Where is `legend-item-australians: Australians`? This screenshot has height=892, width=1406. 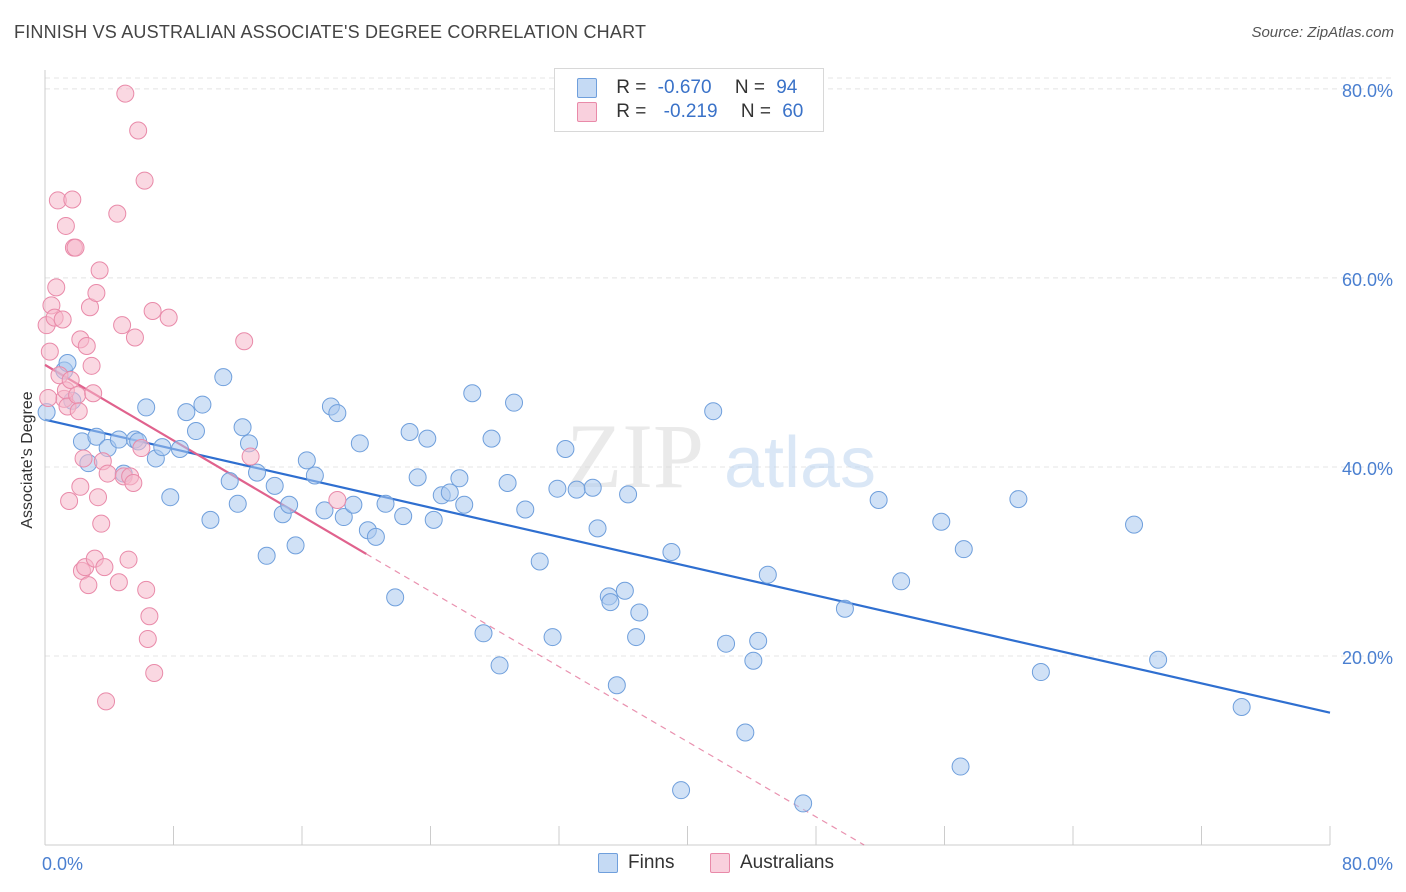
legend-item-australians: Australians is located at coordinates (772, 863).